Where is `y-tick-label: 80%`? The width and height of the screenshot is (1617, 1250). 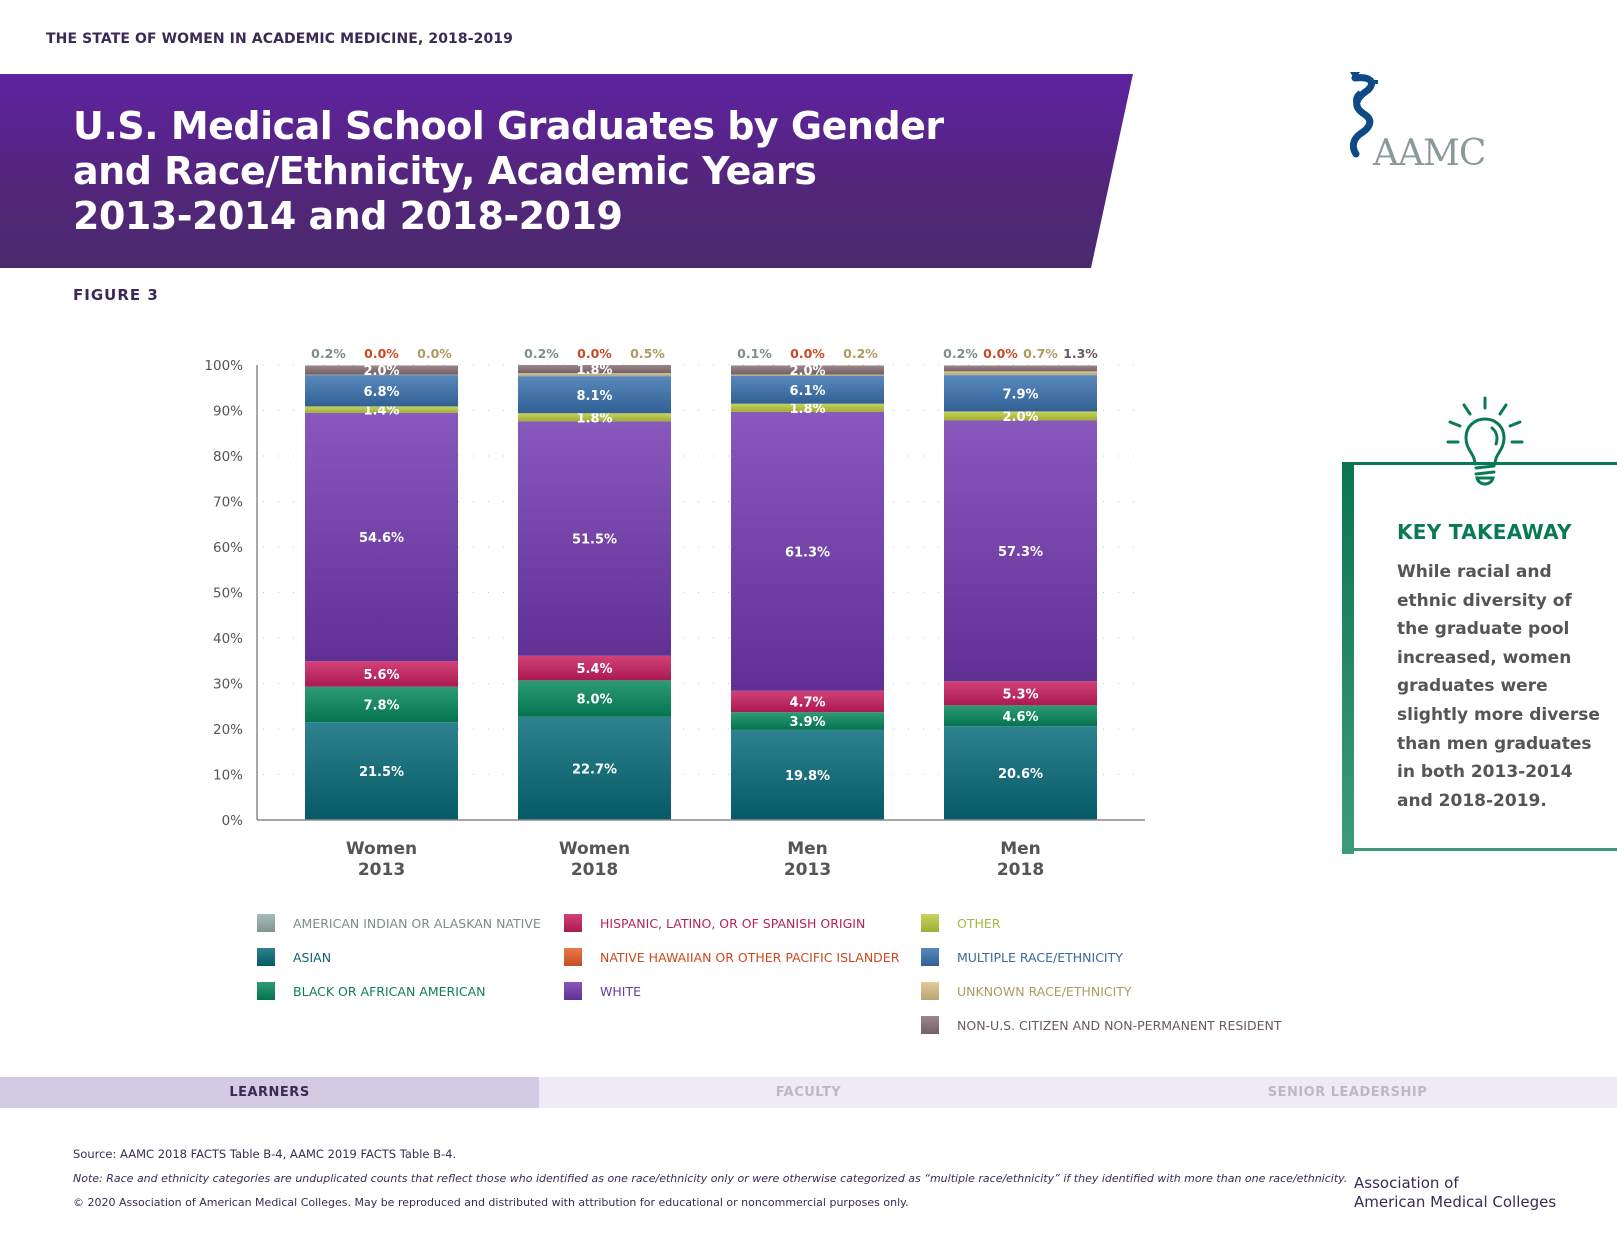 y-tick-label: 80% is located at coordinates (228, 457).